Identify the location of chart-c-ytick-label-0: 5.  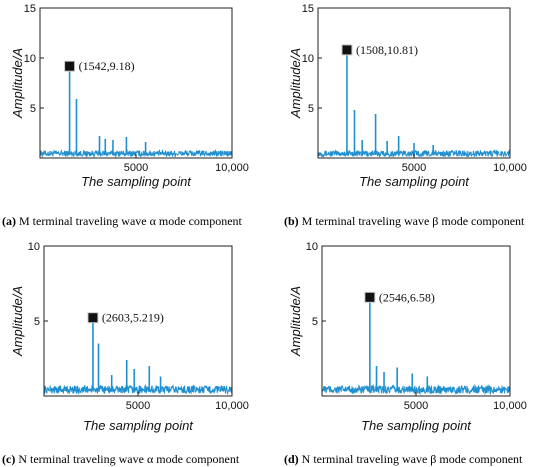
(37, 322).